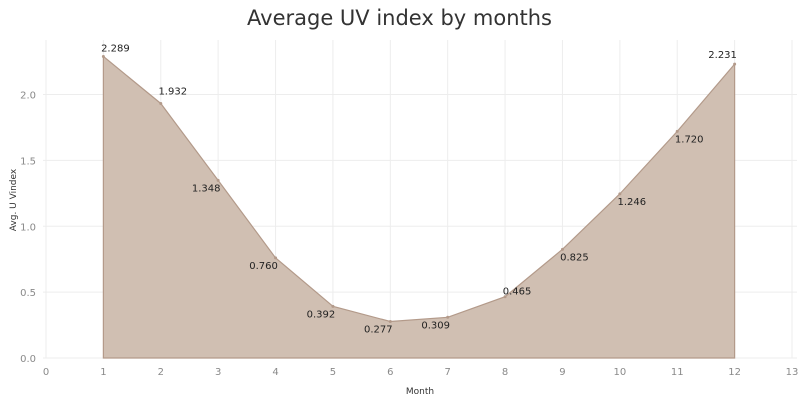  I want to click on y-tick-label: 1.5, so click(28, 161).